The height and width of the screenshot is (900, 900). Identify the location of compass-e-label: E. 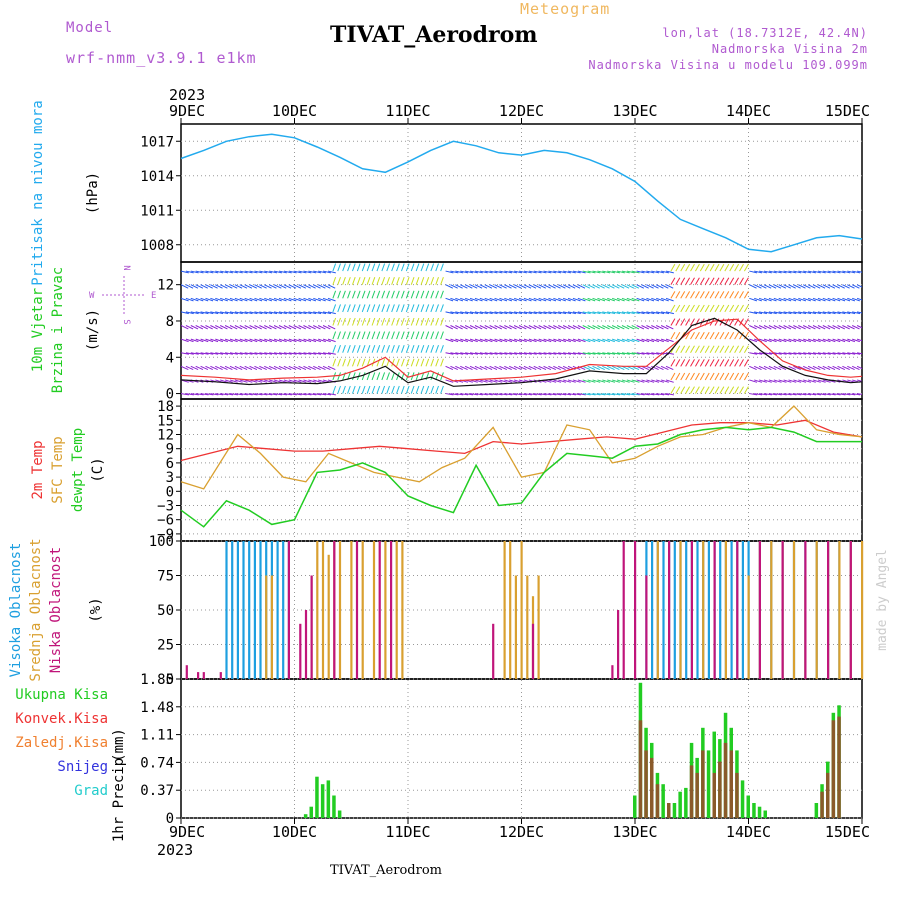
(153, 296).